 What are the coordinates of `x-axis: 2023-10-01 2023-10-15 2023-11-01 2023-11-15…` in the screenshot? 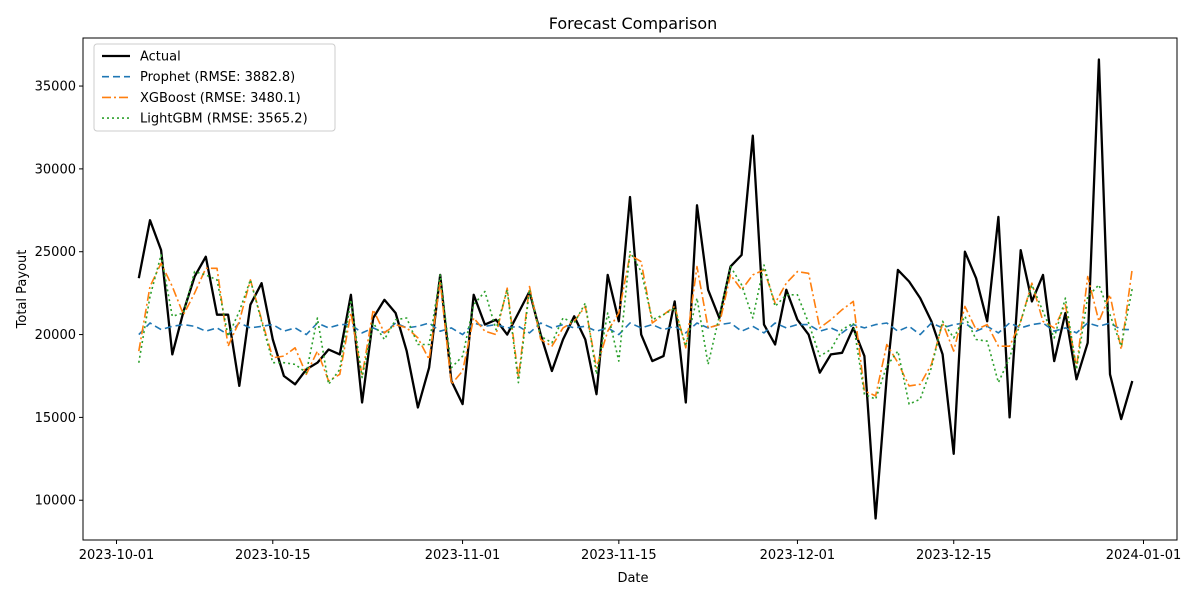 It's located at (630, 551).